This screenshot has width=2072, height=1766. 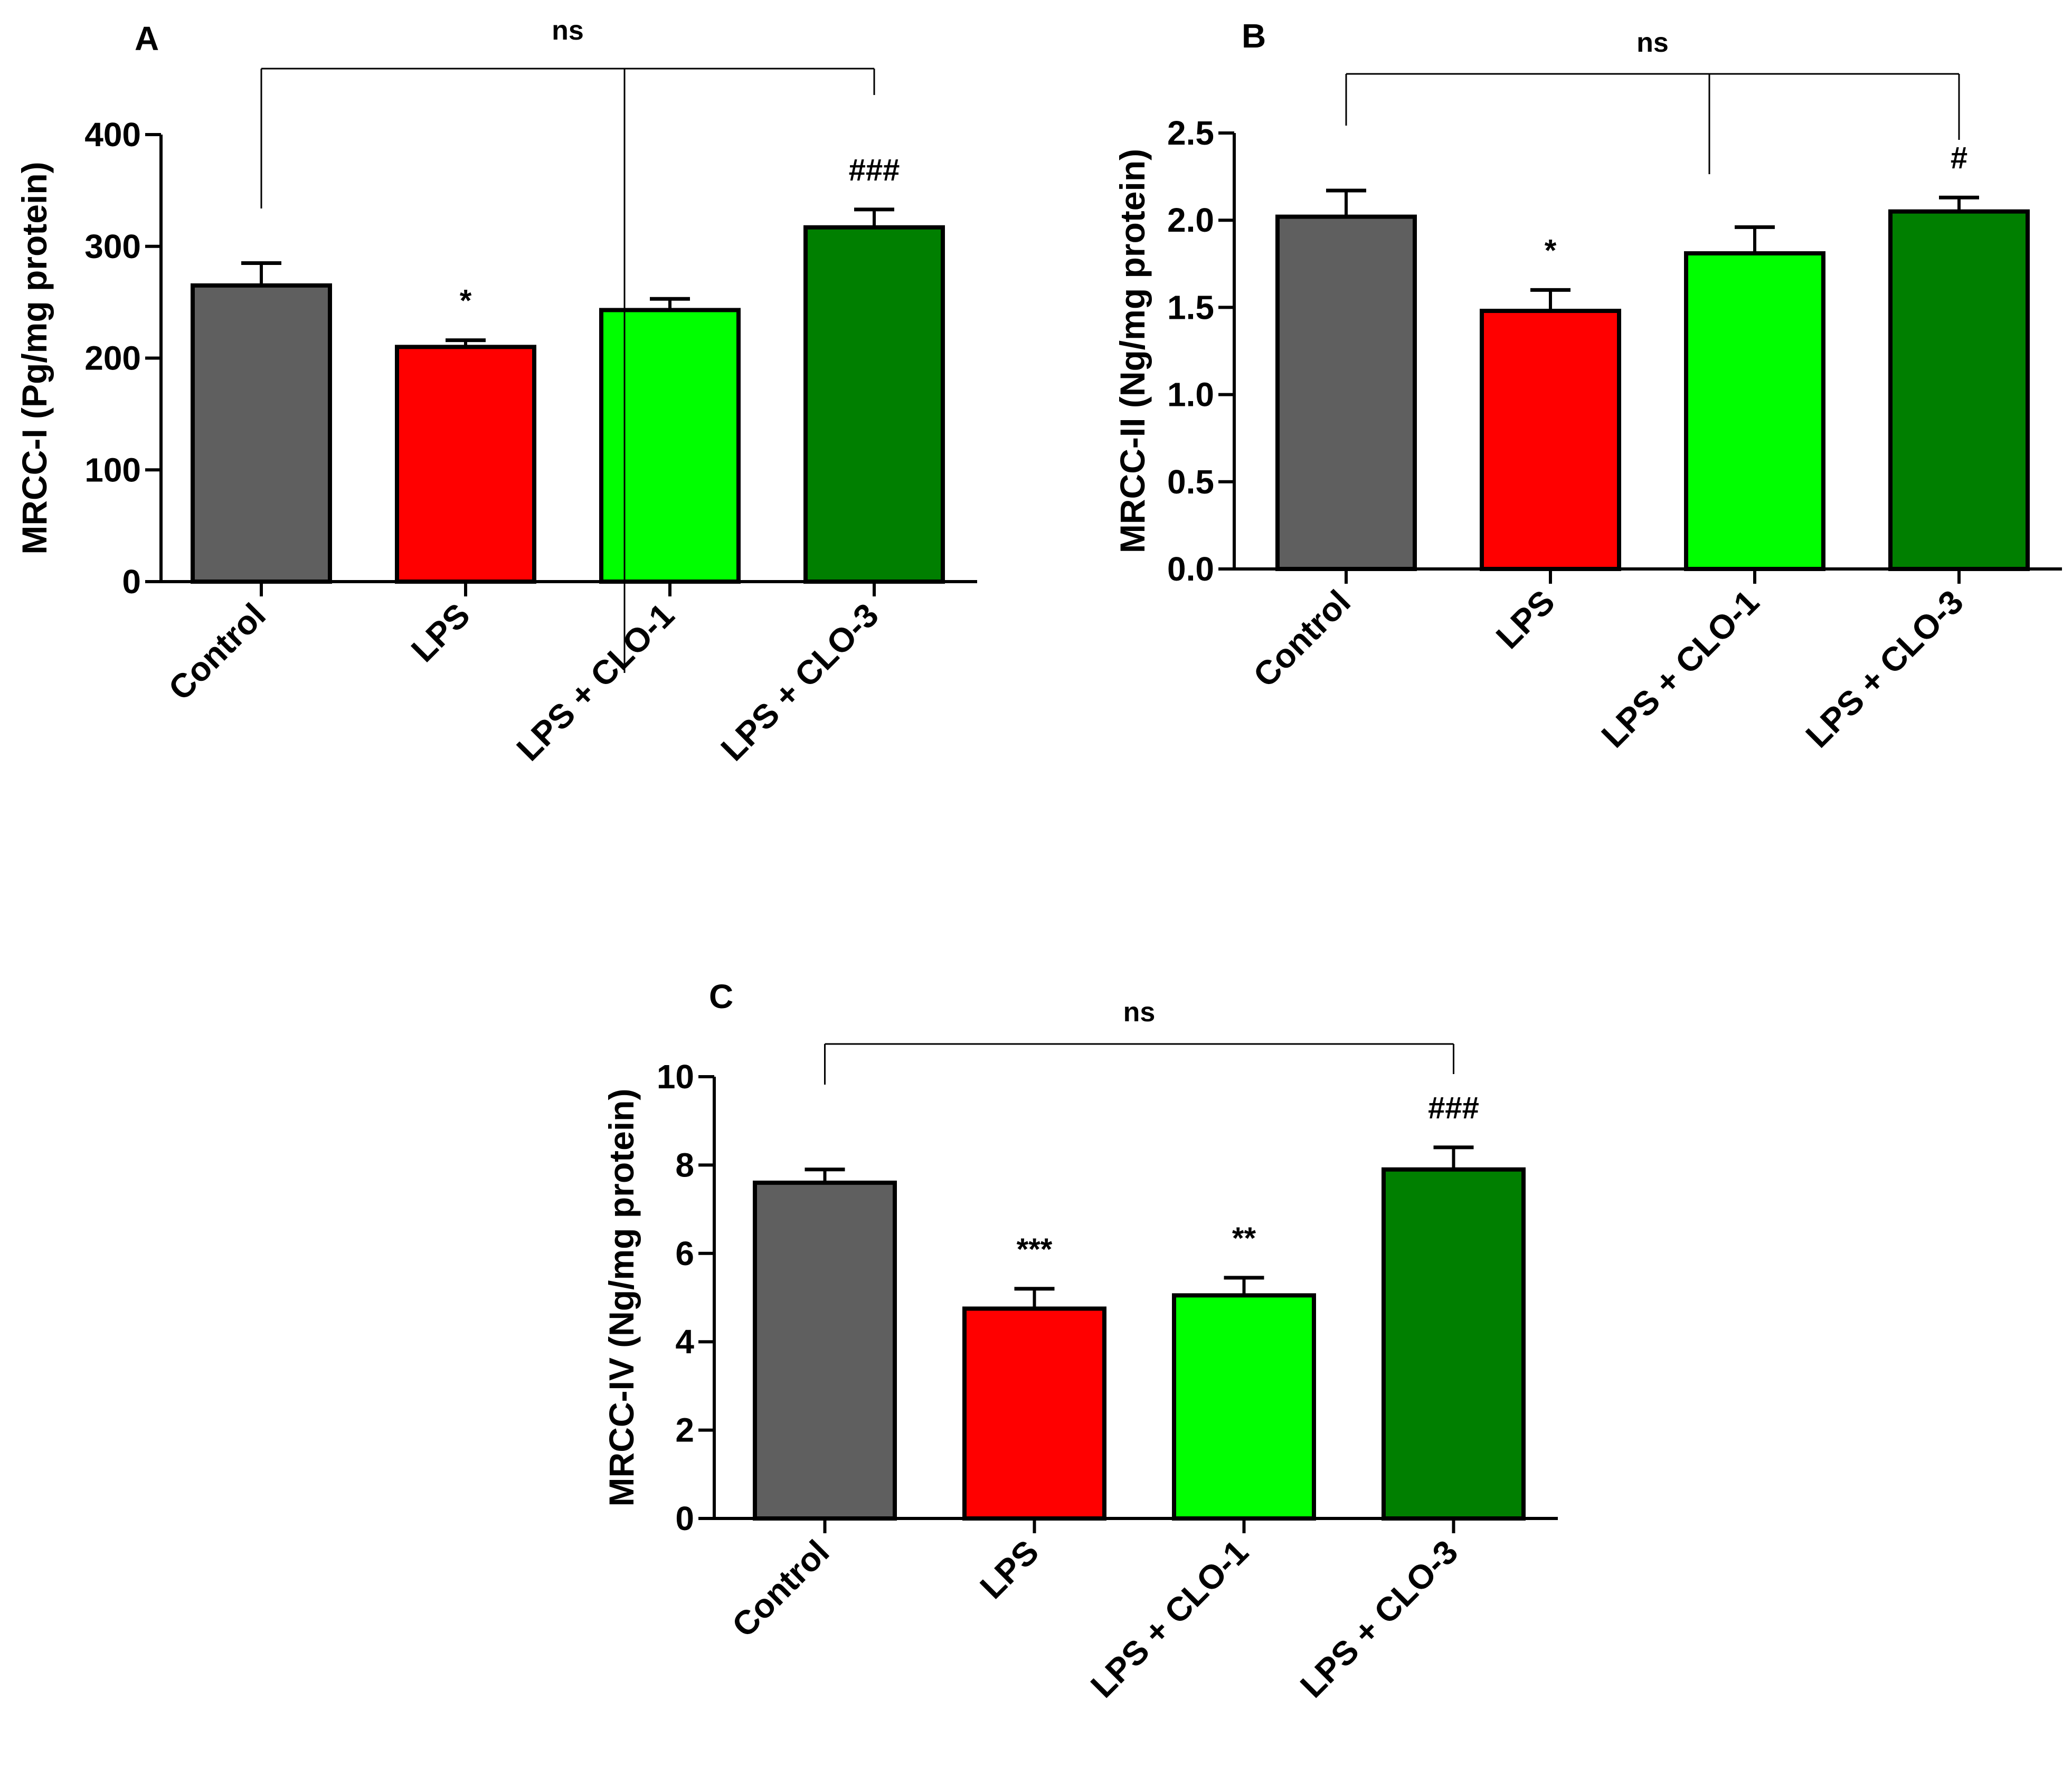 I want to click on y-tick-label: 4, so click(x=685, y=1342).